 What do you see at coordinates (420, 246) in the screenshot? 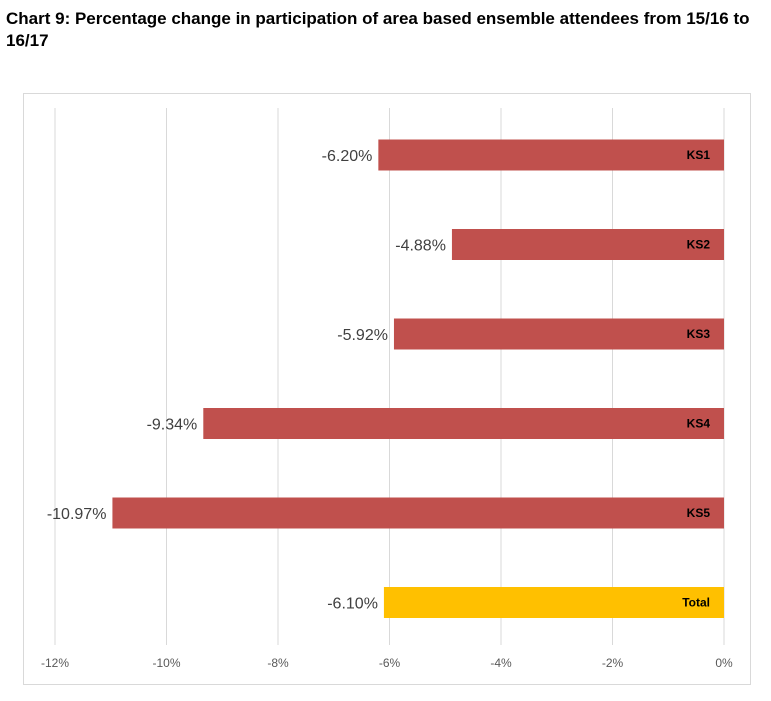
I see `data-label: -4.88%` at bounding box center [420, 246].